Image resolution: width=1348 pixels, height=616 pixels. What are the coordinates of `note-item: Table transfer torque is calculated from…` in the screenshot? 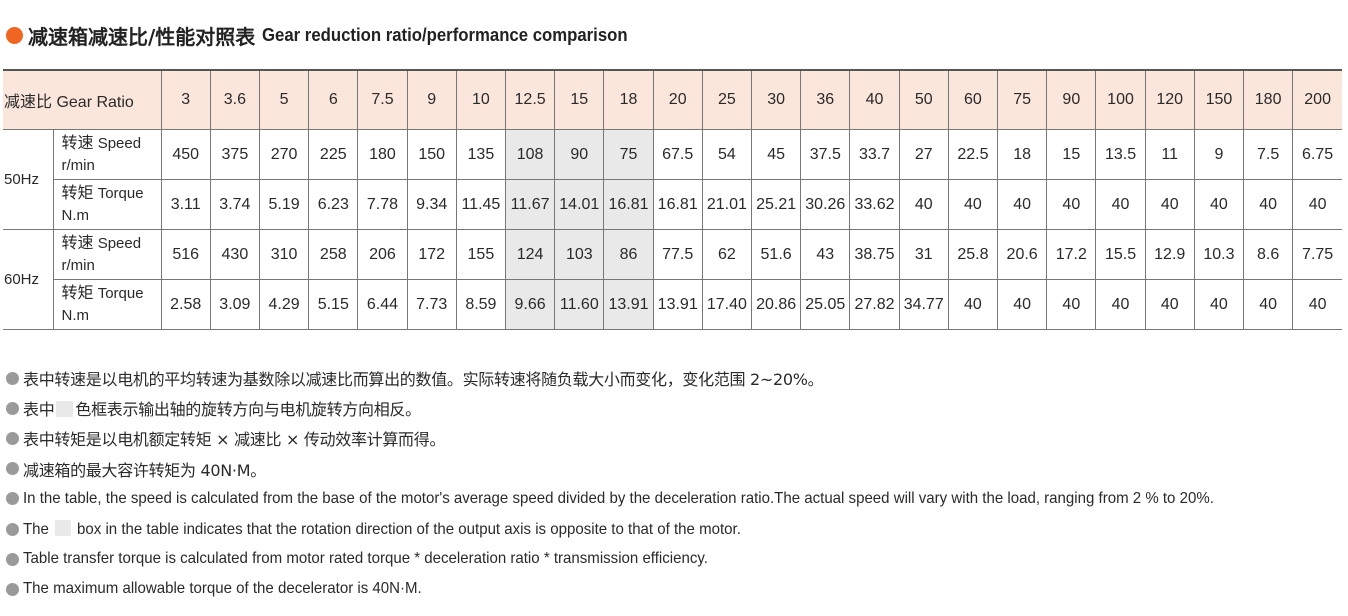 It's located at (673, 559).